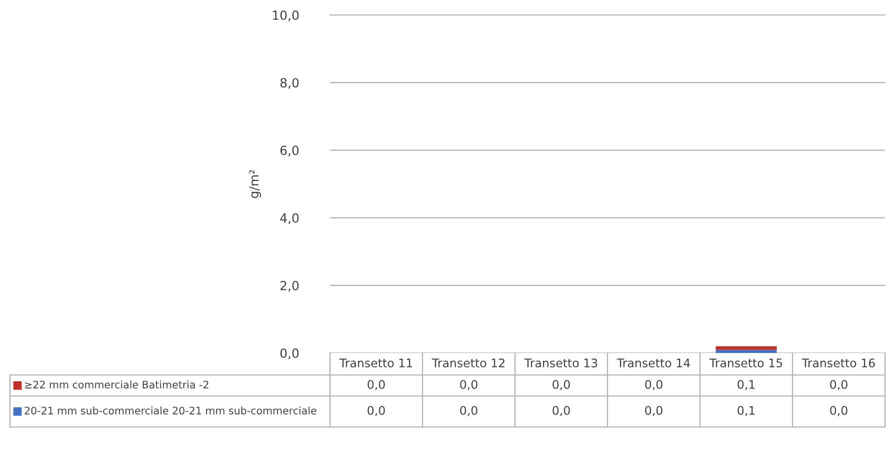 The height and width of the screenshot is (451, 895). What do you see at coordinates (170, 410) in the screenshot?
I see `legend-label: 20-21 mm sub-commerciale 20-21 mm sub-commerciale` at bounding box center [170, 410].